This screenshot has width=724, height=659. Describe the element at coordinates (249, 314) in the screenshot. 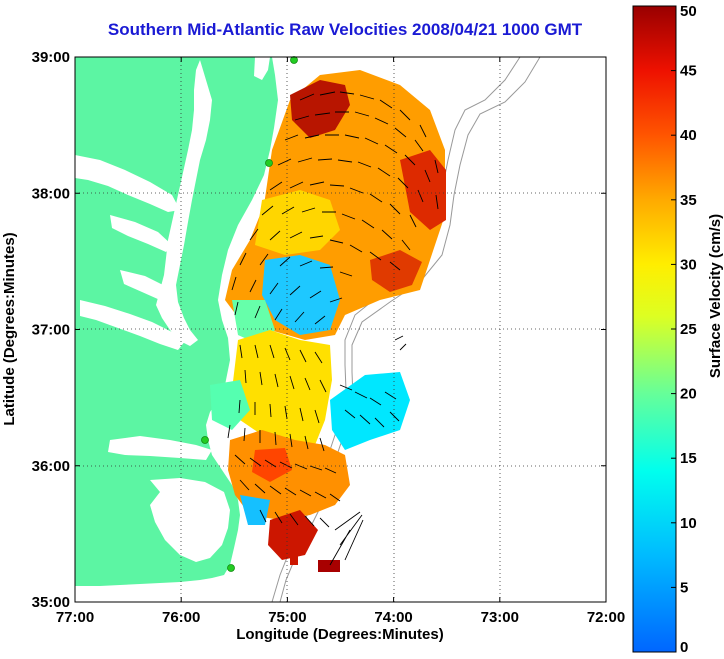

I see `radar-stations` at that location.